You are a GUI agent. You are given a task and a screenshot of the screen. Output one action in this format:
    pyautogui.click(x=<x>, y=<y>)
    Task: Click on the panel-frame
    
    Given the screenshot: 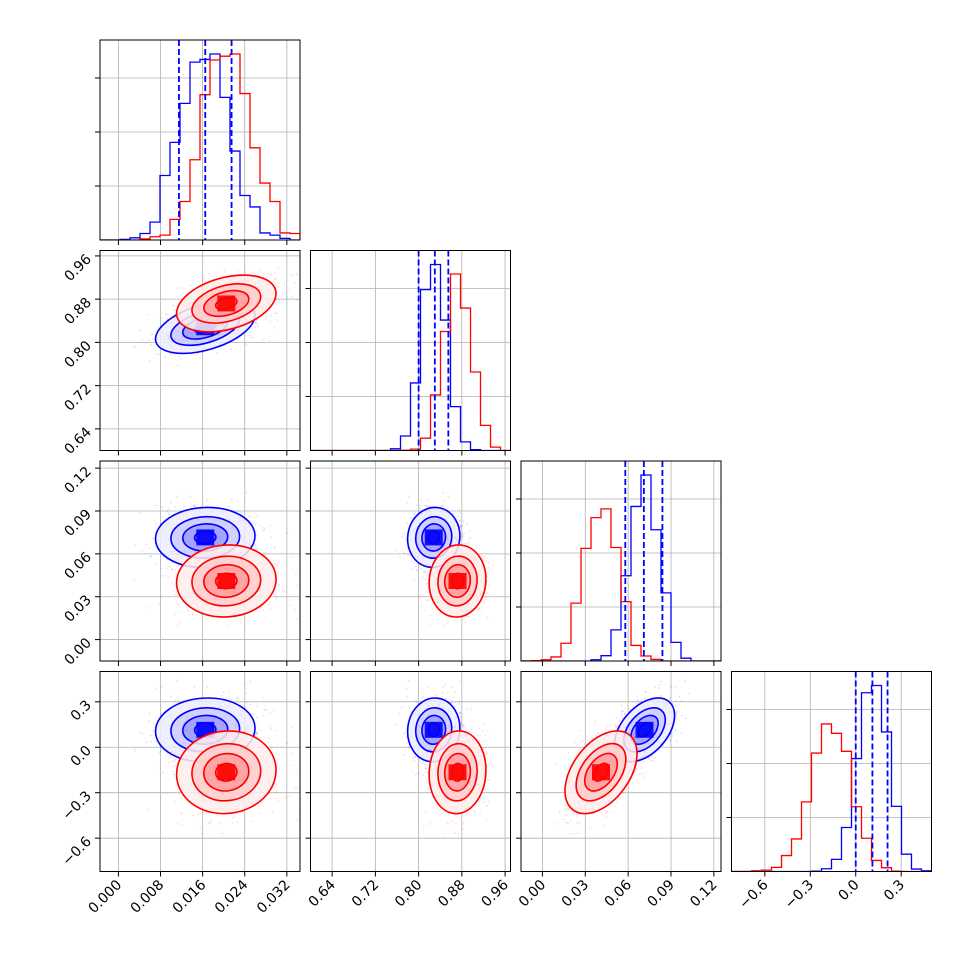 What is the action you would take?
    pyautogui.click(x=200, y=140)
    